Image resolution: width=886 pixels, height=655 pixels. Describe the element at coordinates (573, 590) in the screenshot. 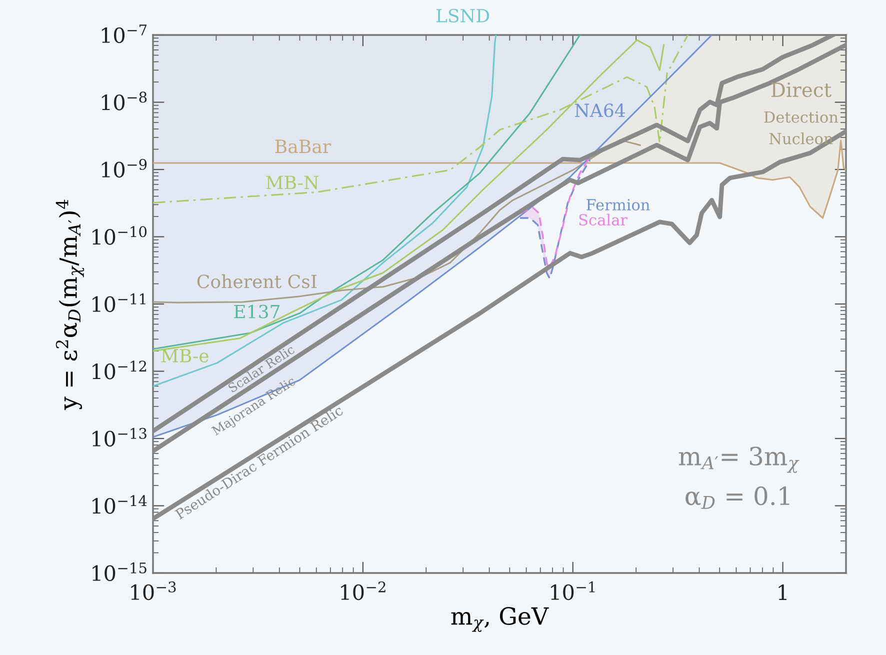

I see `x-tick-label: 10$^{−1}$` at that location.